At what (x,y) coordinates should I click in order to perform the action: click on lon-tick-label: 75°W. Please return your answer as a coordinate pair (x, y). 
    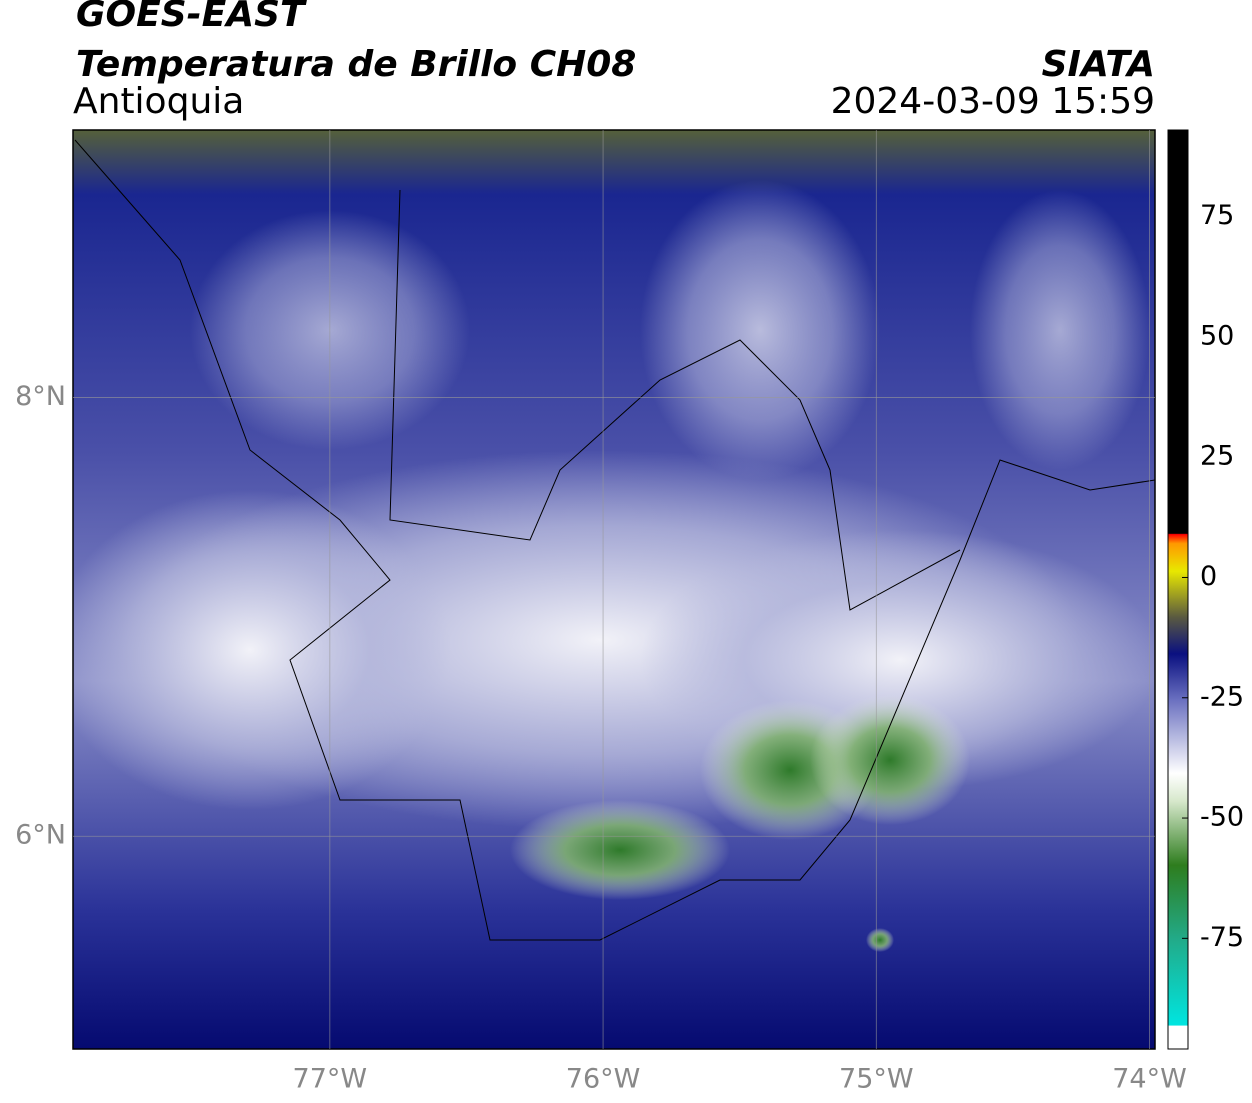
    Looking at the image, I should click on (876, 1079).